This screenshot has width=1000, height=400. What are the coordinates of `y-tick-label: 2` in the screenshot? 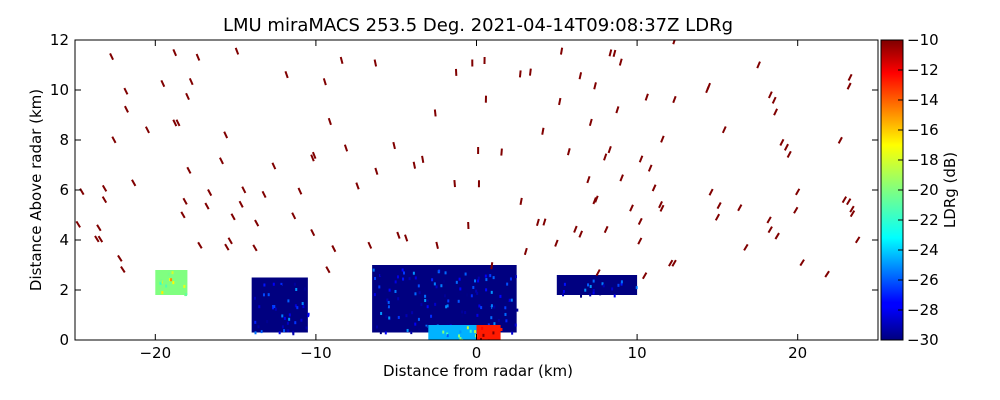 It's located at (64, 290).